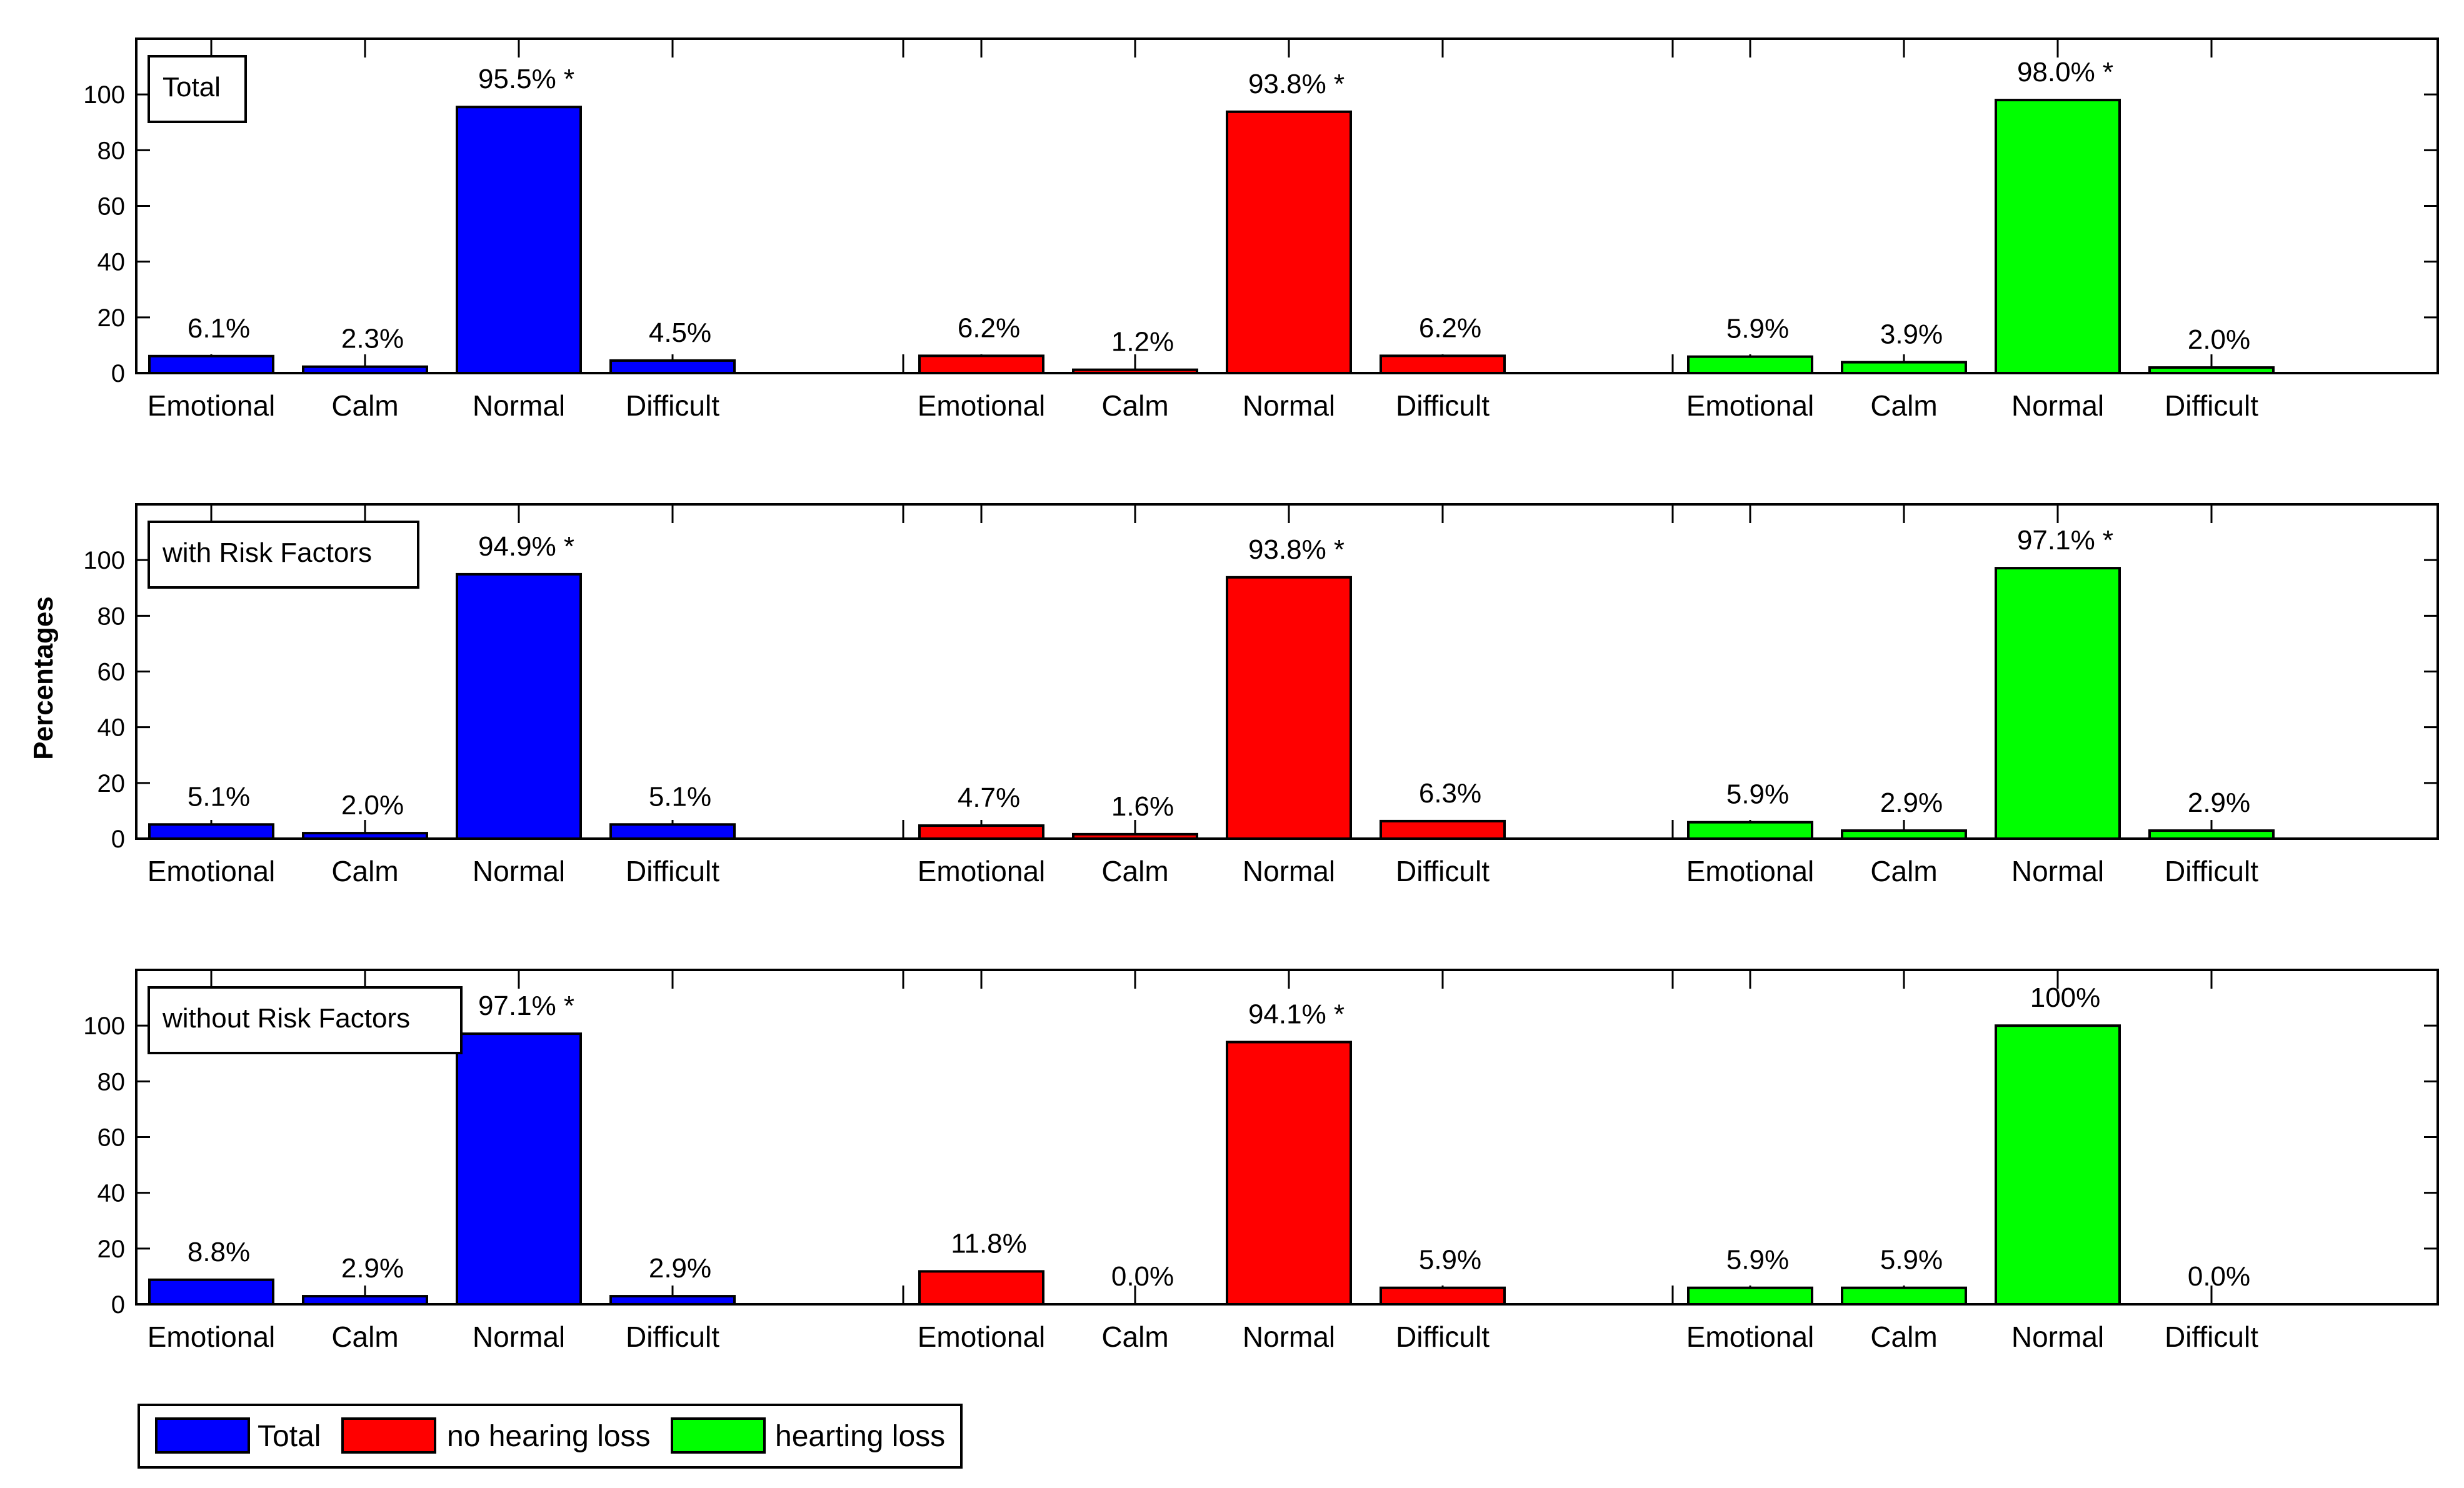 This screenshot has height=1488, width=2464. What do you see at coordinates (1296, 1014) in the screenshot?
I see `data-label: 94.1% *` at bounding box center [1296, 1014].